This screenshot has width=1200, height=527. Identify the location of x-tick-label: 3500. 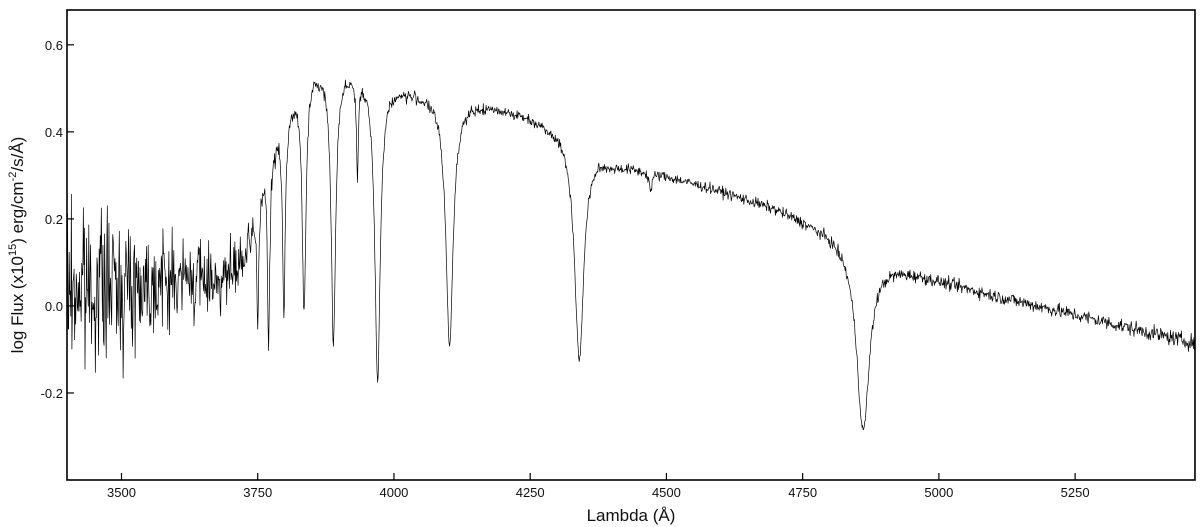
(121, 492).